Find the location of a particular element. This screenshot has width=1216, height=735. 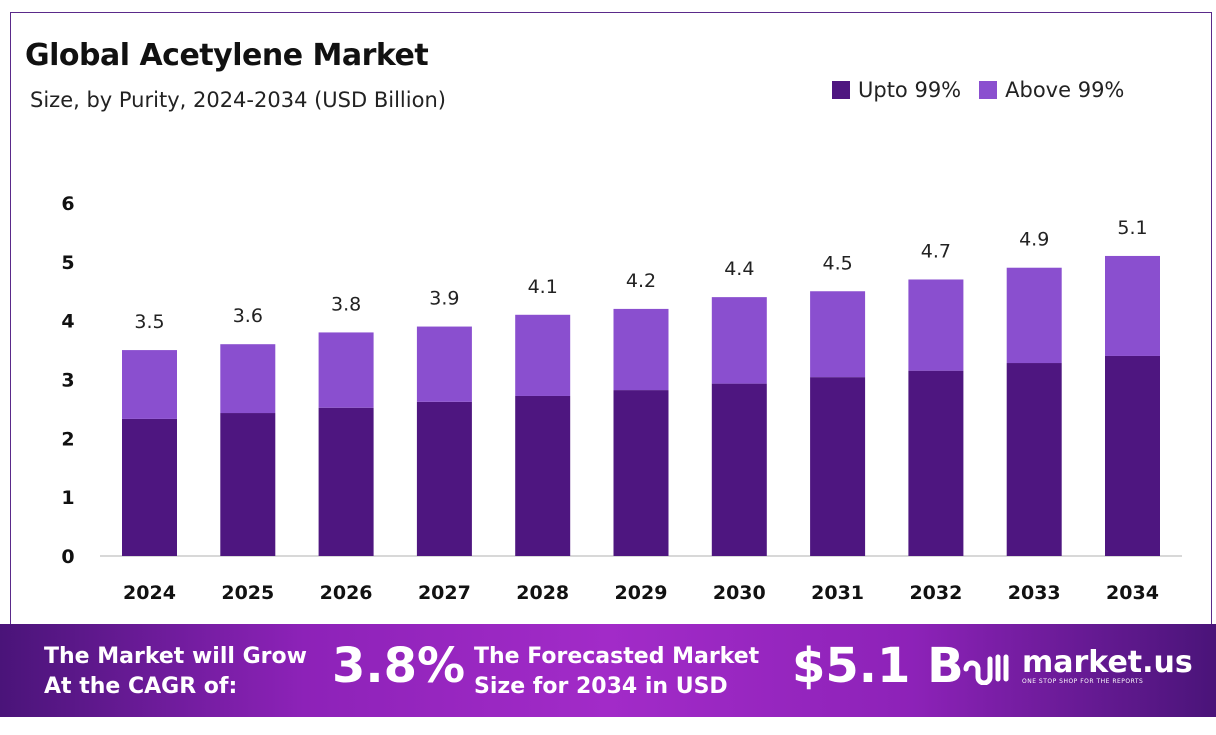

total-data-label: 3.9 is located at coordinates (444, 299).